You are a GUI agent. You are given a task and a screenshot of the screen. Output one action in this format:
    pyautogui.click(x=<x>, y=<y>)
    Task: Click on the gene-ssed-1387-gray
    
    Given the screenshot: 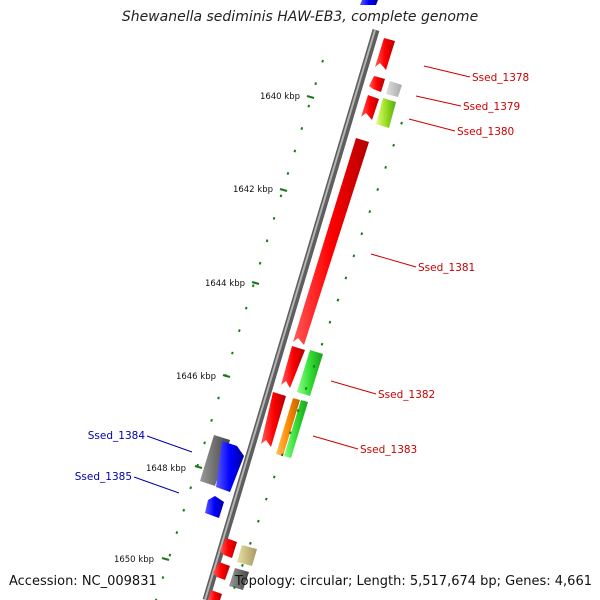 What is the action you would take?
    pyautogui.click(x=239, y=579)
    